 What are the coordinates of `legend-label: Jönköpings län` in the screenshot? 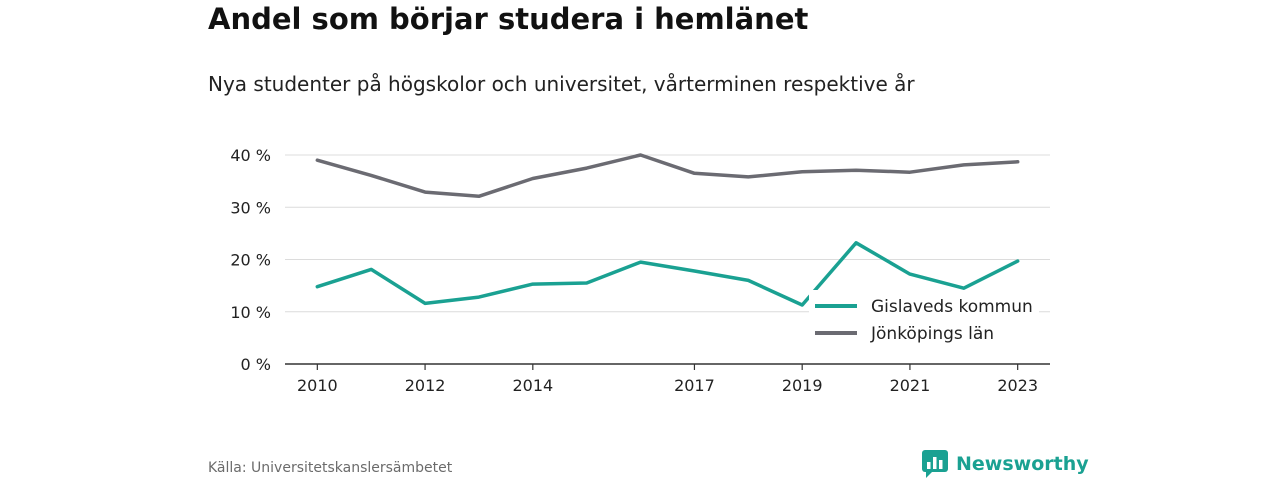 It's located at (932, 334).